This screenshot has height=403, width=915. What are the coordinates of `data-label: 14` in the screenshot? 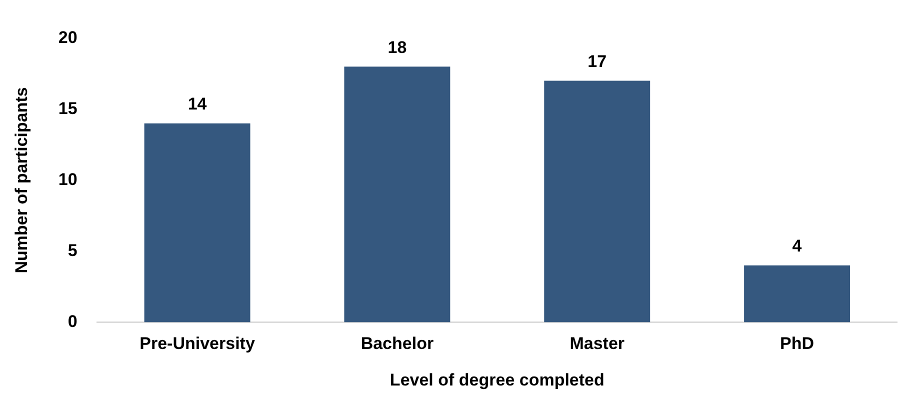 It's located at (198, 104).